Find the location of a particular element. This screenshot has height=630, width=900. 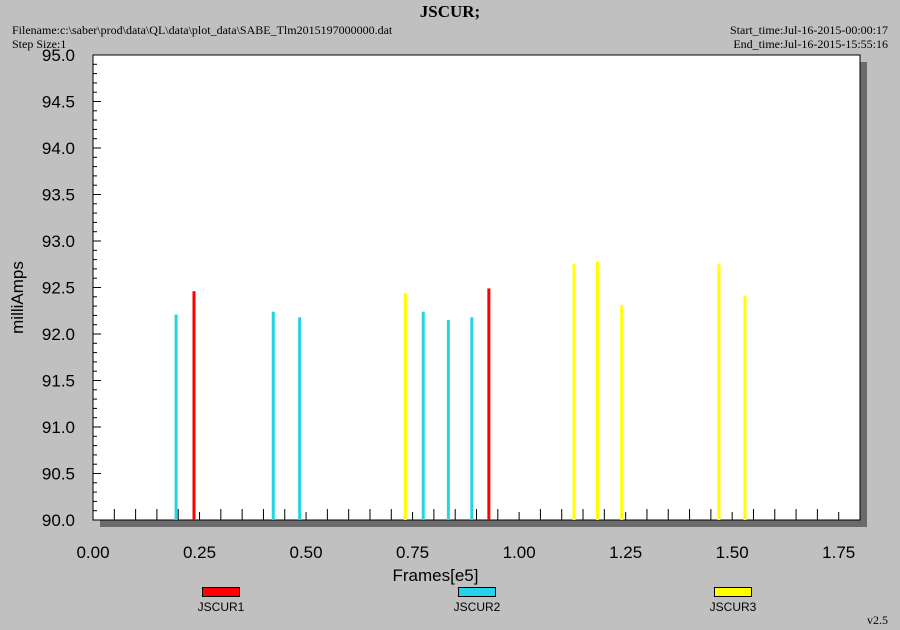

y-tick-label: 92.0 is located at coordinates (58, 334).